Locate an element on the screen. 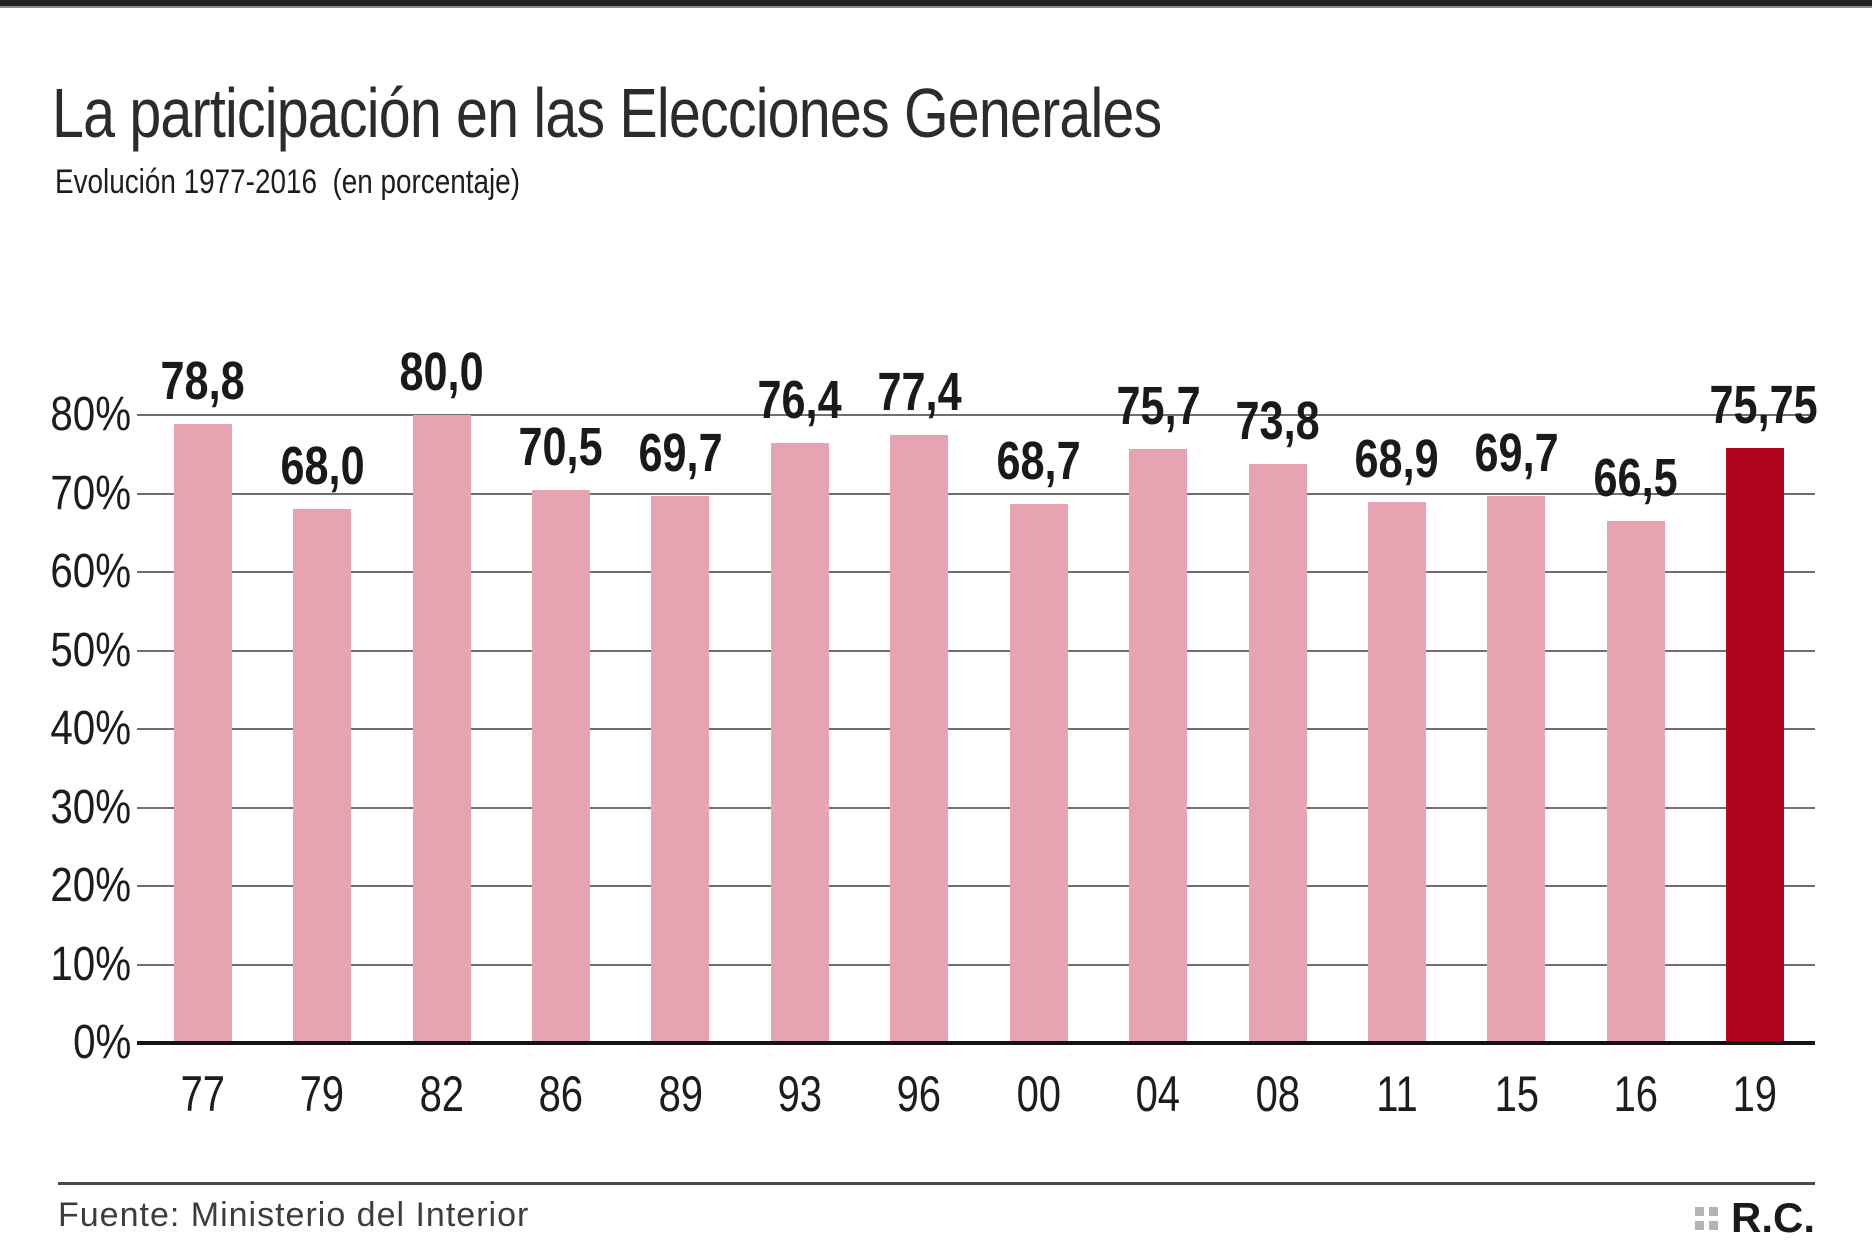  x-axis-label-text: 82 is located at coordinates (441, 1094).